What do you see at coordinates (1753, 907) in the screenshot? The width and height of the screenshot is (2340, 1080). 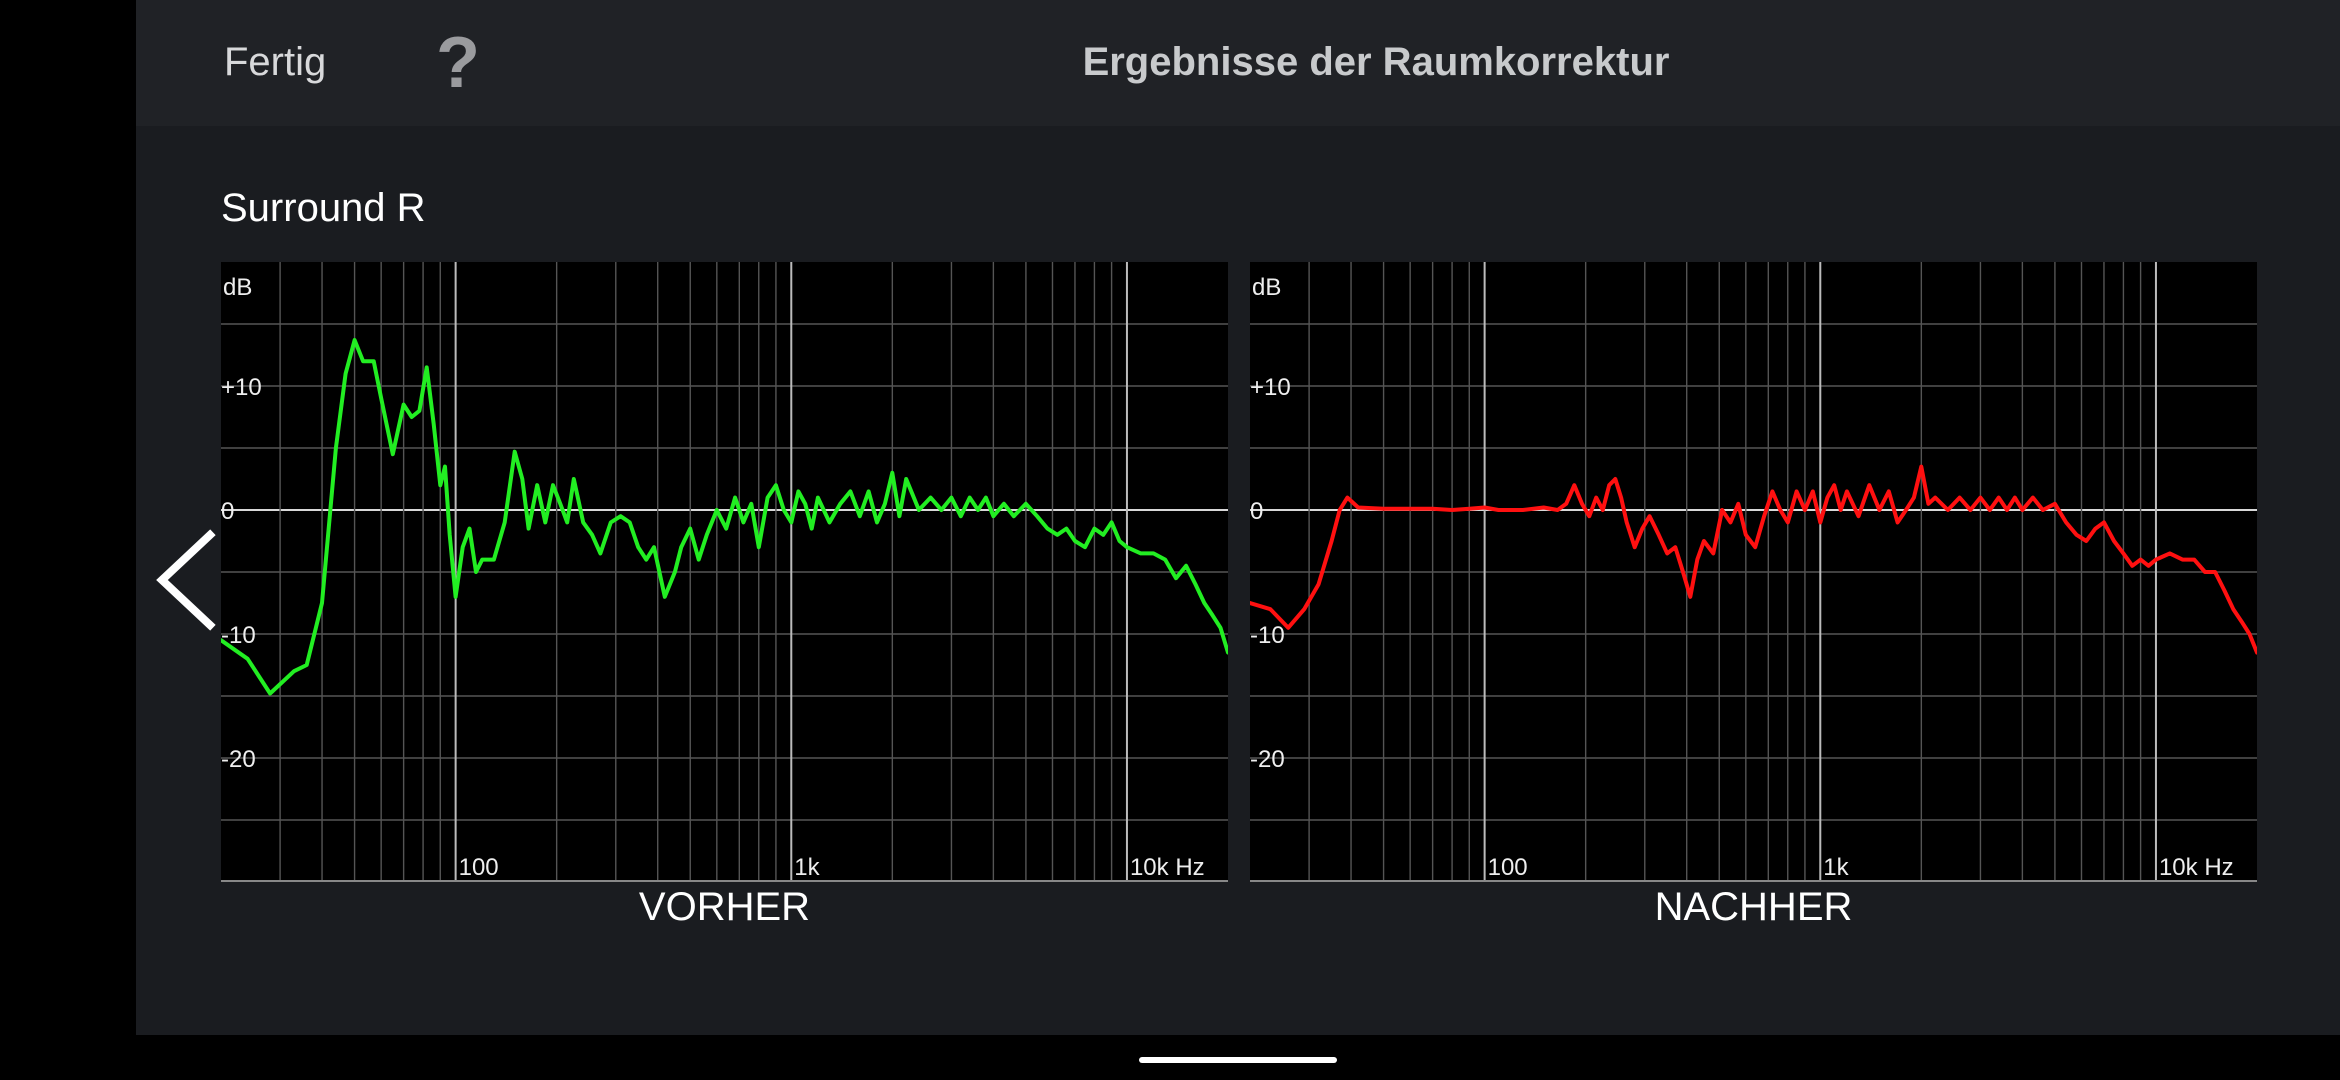 I see `chart-after-caption: NACHHER` at bounding box center [1753, 907].